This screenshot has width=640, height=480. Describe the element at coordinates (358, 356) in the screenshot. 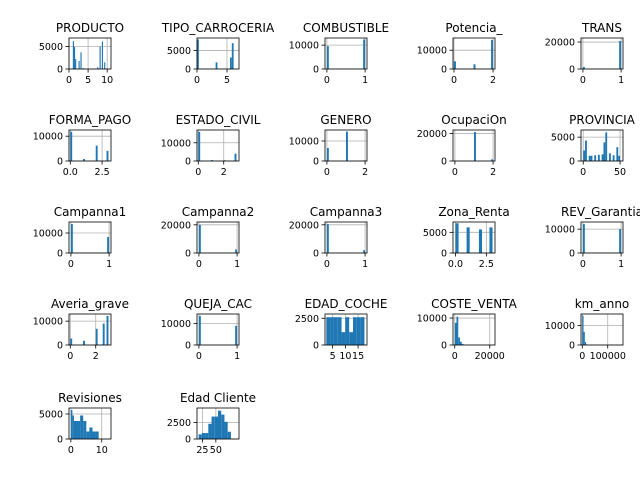

I see `x-tick-label: 15` at that location.